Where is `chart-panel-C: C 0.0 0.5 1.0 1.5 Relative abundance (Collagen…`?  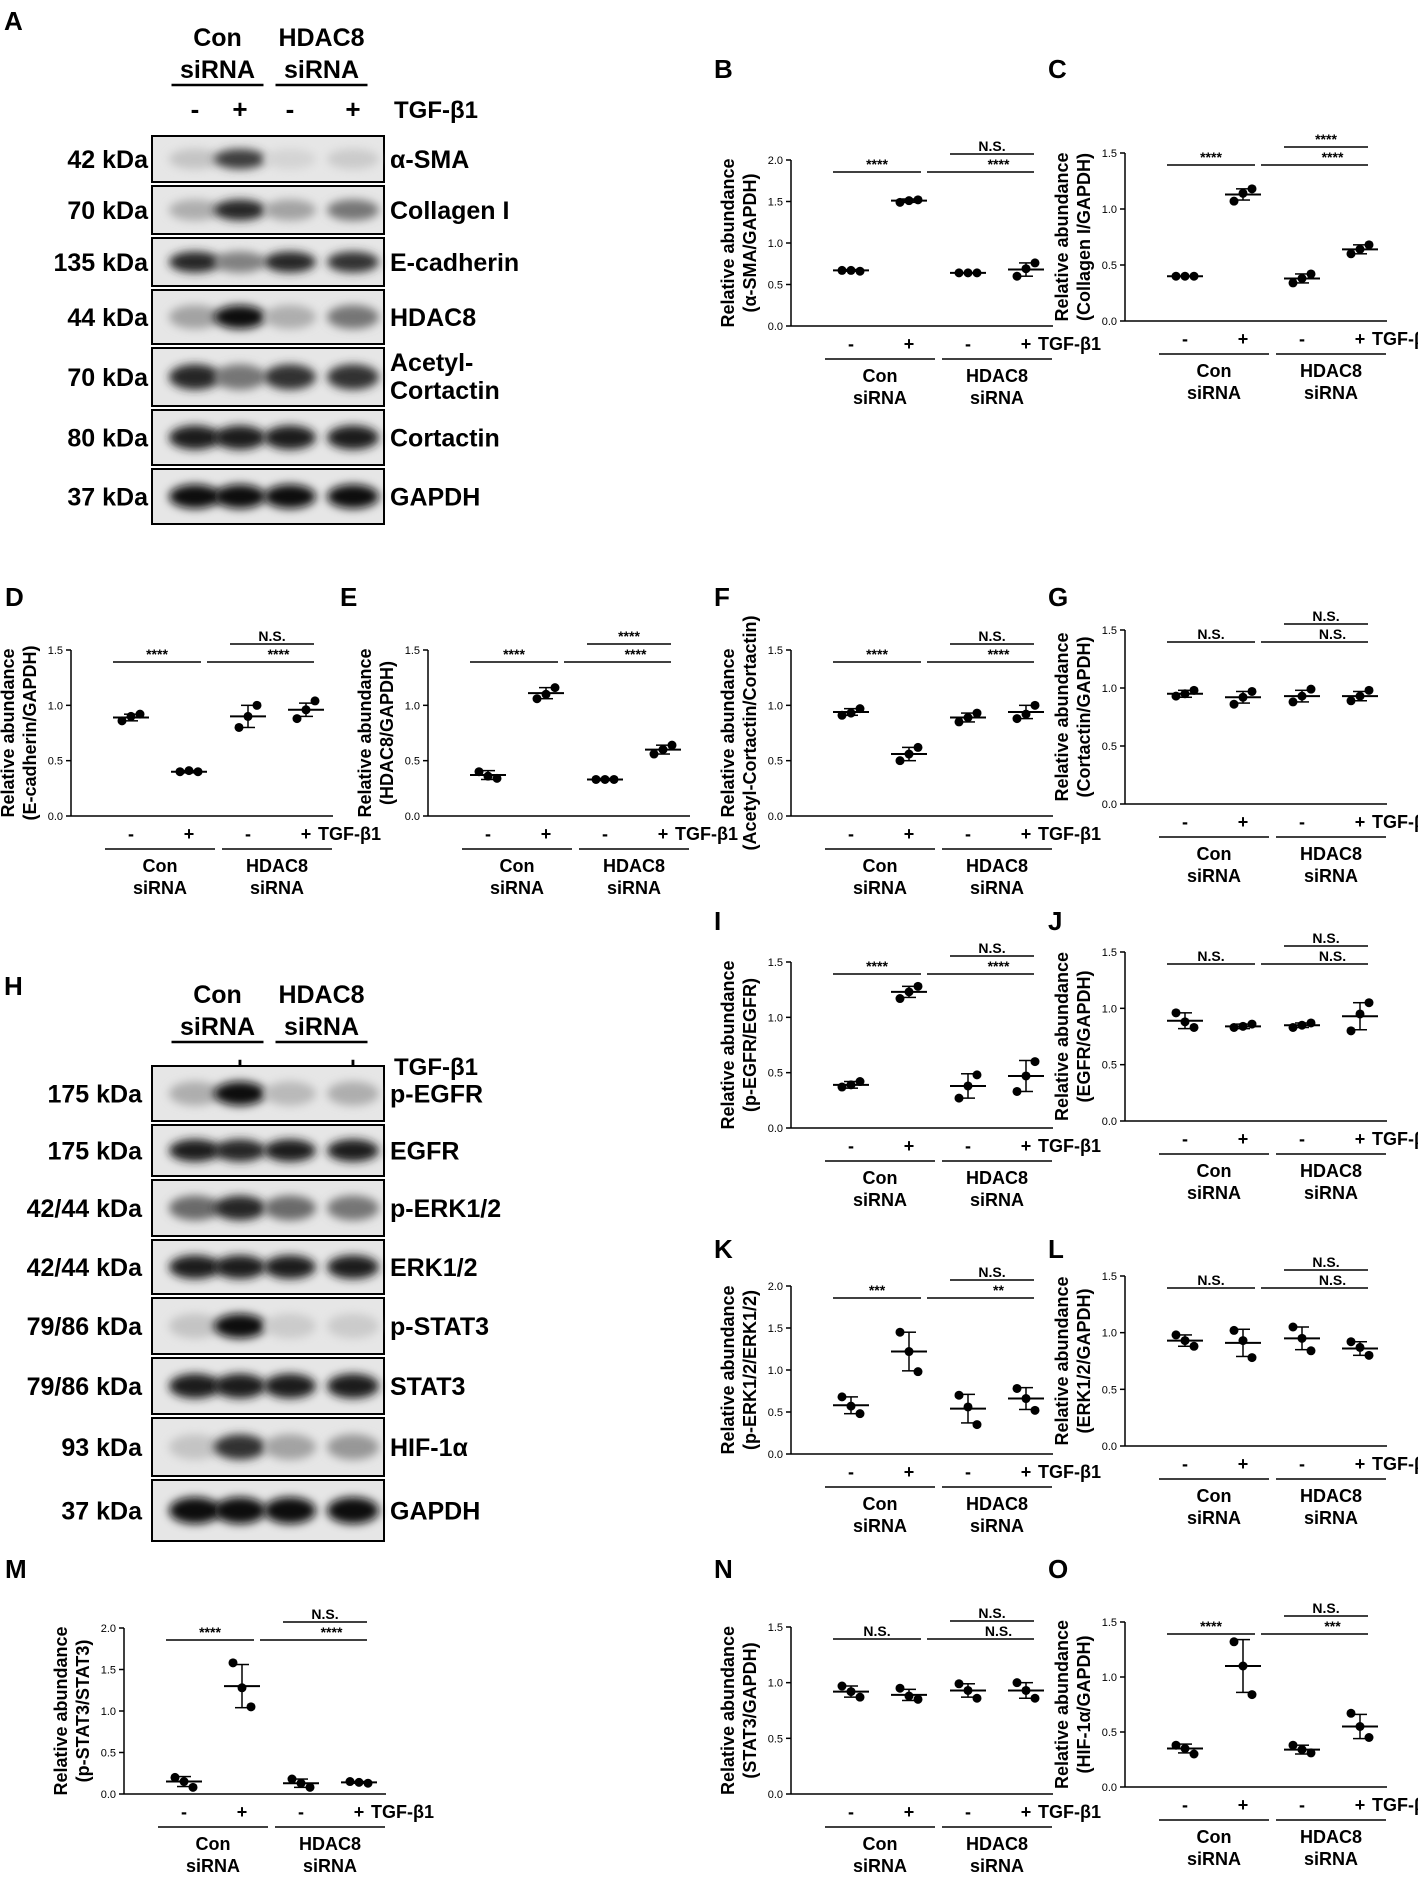
chart-panel-C: C 0.0 0.5 1.0 1.5 Relative abundance (Collagen… is located at coordinates (1233, 228).